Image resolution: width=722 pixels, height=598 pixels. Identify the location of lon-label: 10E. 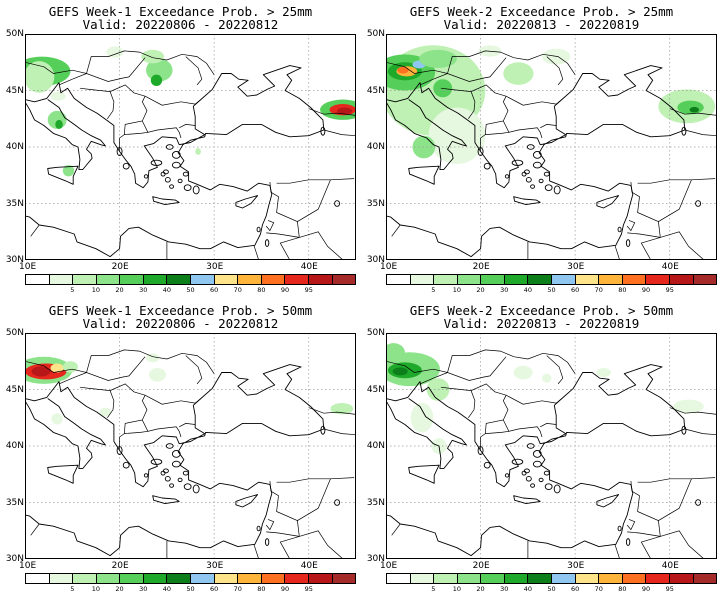
(389, 566).